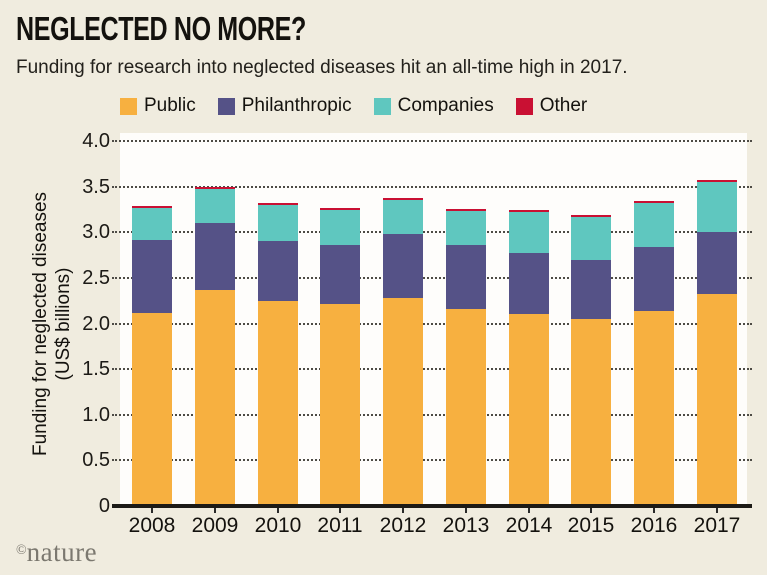 The width and height of the screenshot is (767, 575). I want to click on x-tick-label-2010: 2010, so click(278, 525).